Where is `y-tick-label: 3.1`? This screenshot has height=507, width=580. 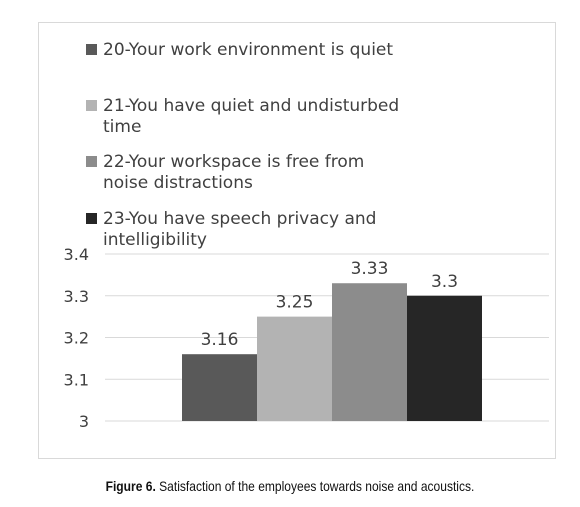 y-tick-label: 3.1 is located at coordinates (76, 379).